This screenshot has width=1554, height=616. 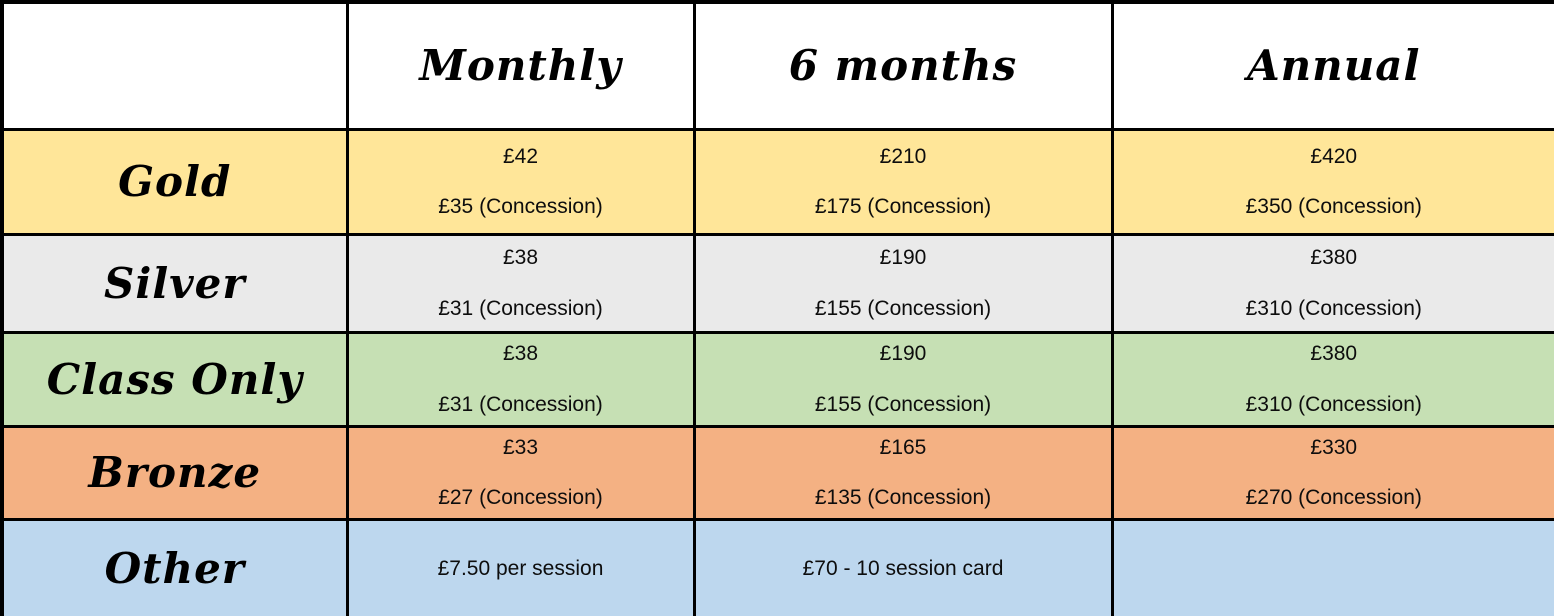 What do you see at coordinates (174, 283) in the screenshot?
I see `row-label-silver: Silver` at bounding box center [174, 283].